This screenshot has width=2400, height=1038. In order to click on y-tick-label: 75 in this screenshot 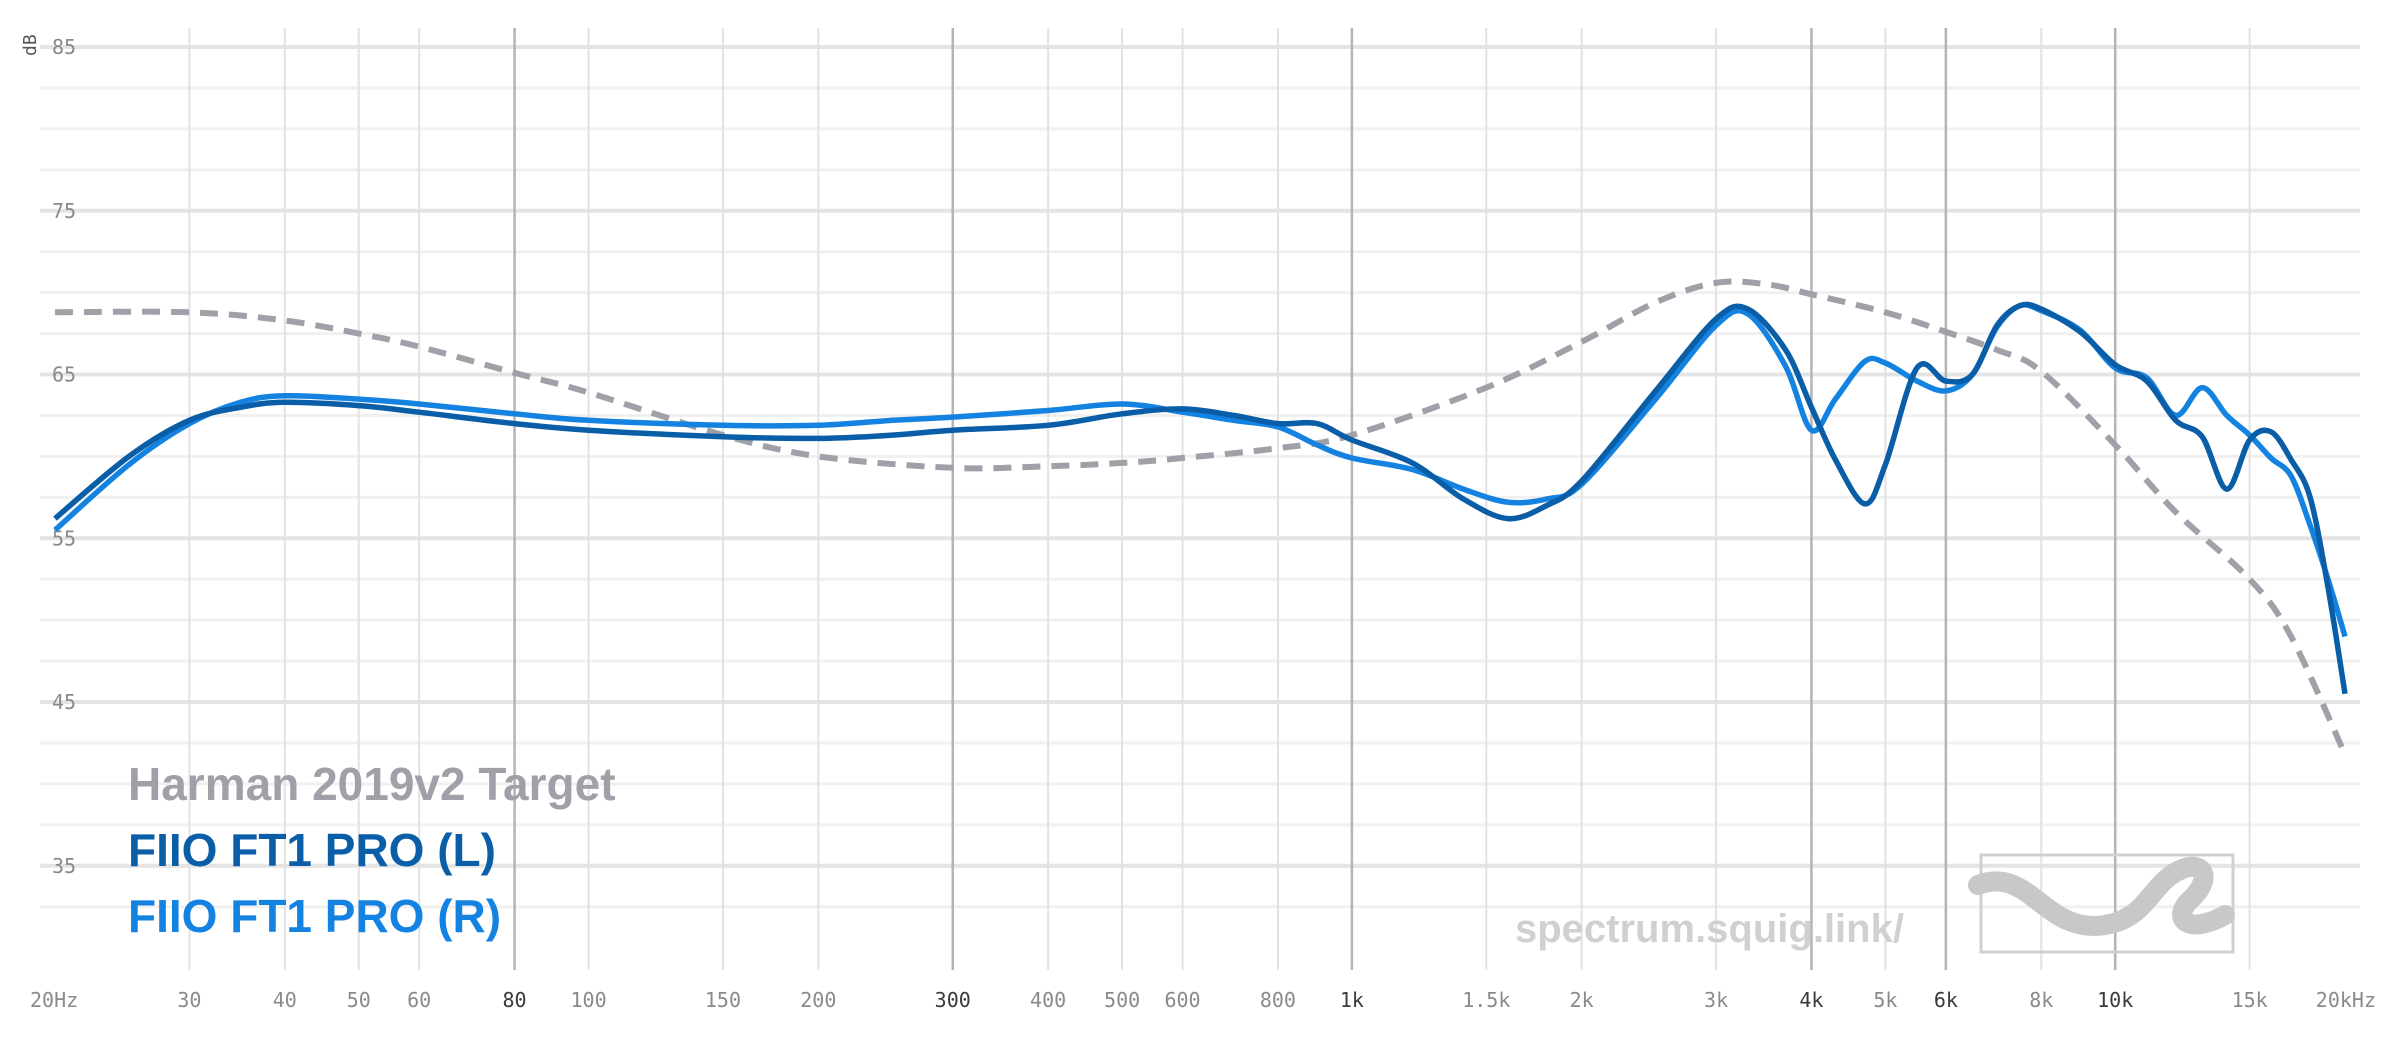, I will do `click(64, 211)`.